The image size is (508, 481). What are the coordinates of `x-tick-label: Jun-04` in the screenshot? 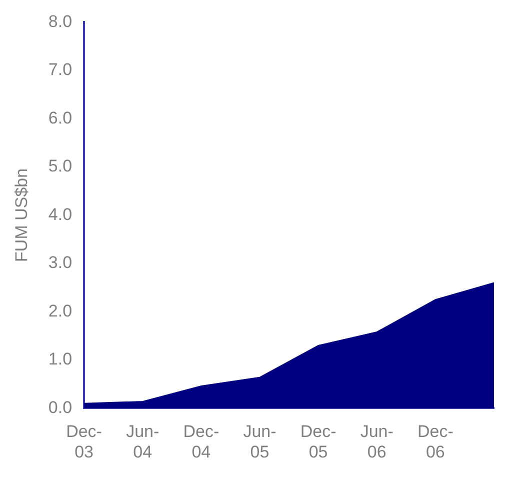 It's located at (143, 442).